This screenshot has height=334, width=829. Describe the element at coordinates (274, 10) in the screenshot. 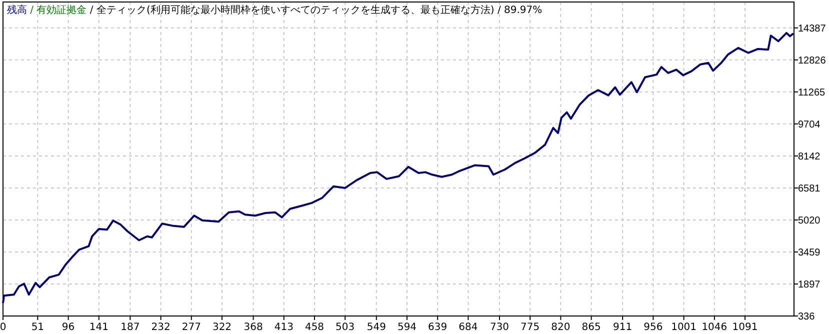

I see `chart-title: 残高 / 有効証拠金 / 全ティック(利用可能な最小時間枠を使いすべてのティックを生成する、最も正確な方法) / 89.97%` at that location.